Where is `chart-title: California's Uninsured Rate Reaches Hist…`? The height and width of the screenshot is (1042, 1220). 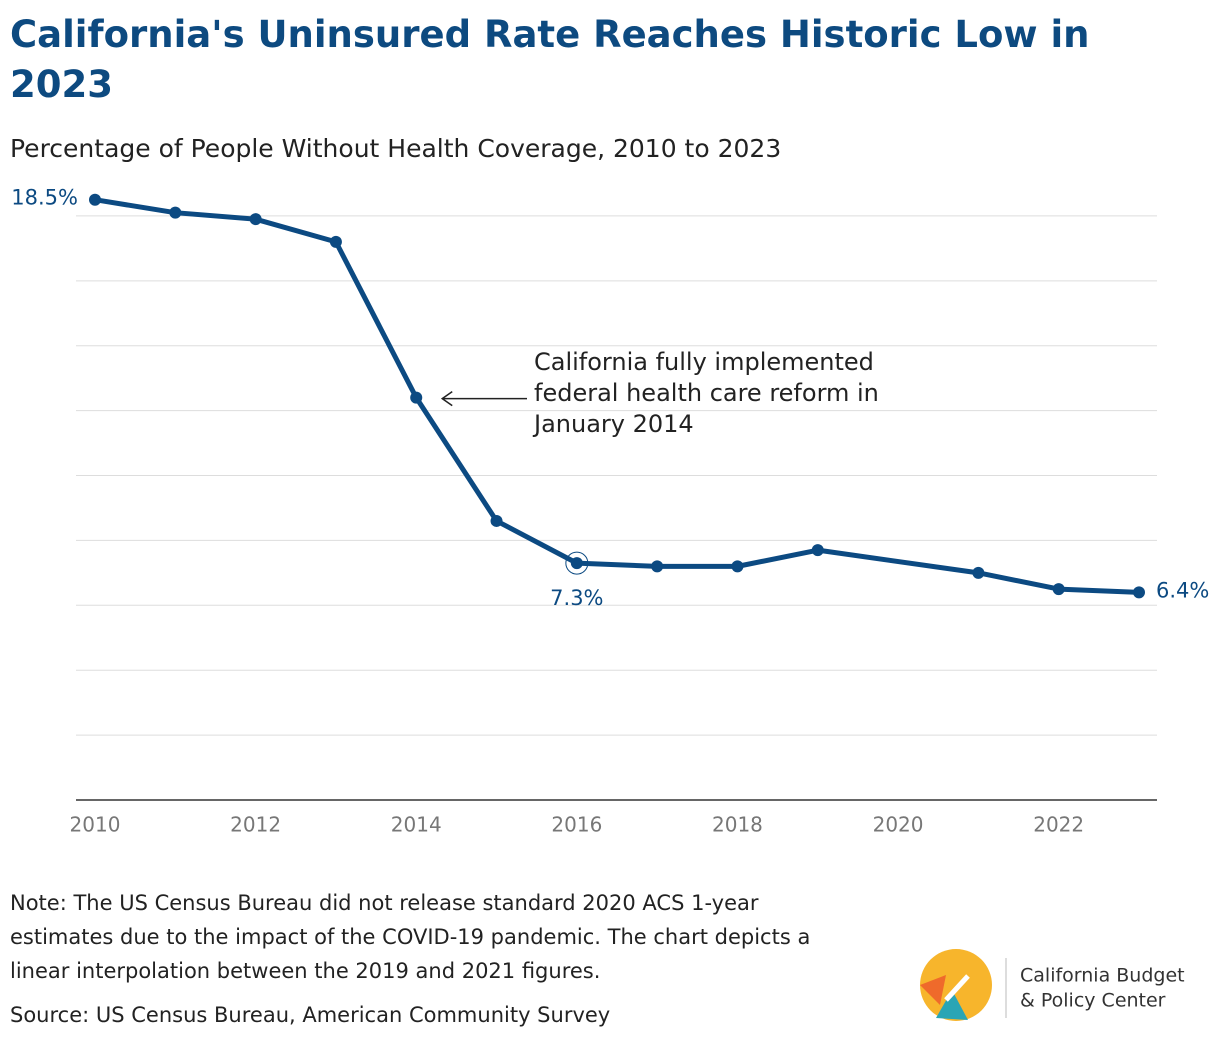 chart-title: California's Uninsured Rate Reaches Hist… is located at coordinates (550, 59).